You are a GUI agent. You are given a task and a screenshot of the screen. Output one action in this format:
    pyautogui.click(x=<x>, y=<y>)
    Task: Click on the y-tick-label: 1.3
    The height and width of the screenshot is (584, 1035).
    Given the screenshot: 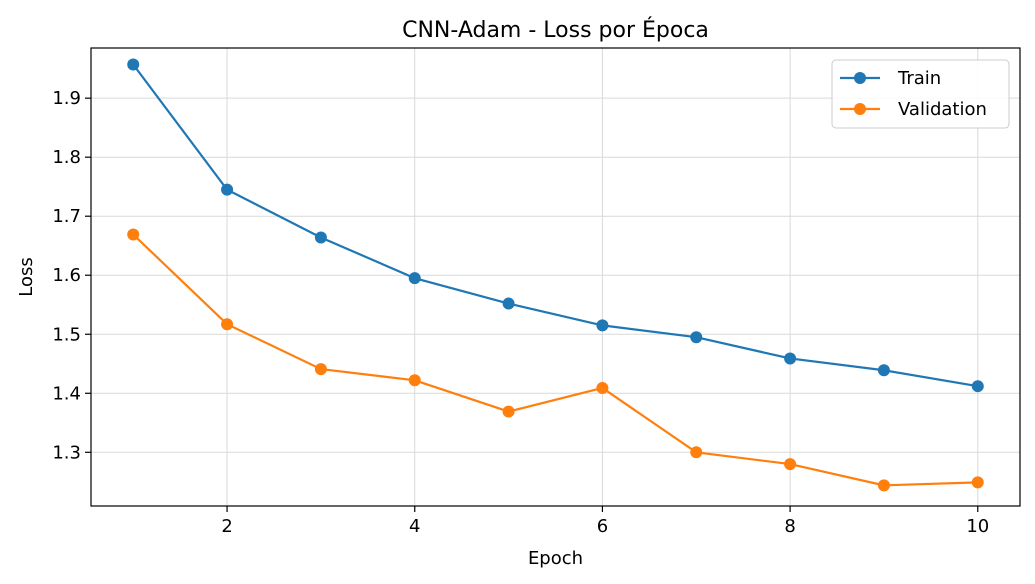 What is the action you would take?
    pyautogui.click(x=66, y=452)
    